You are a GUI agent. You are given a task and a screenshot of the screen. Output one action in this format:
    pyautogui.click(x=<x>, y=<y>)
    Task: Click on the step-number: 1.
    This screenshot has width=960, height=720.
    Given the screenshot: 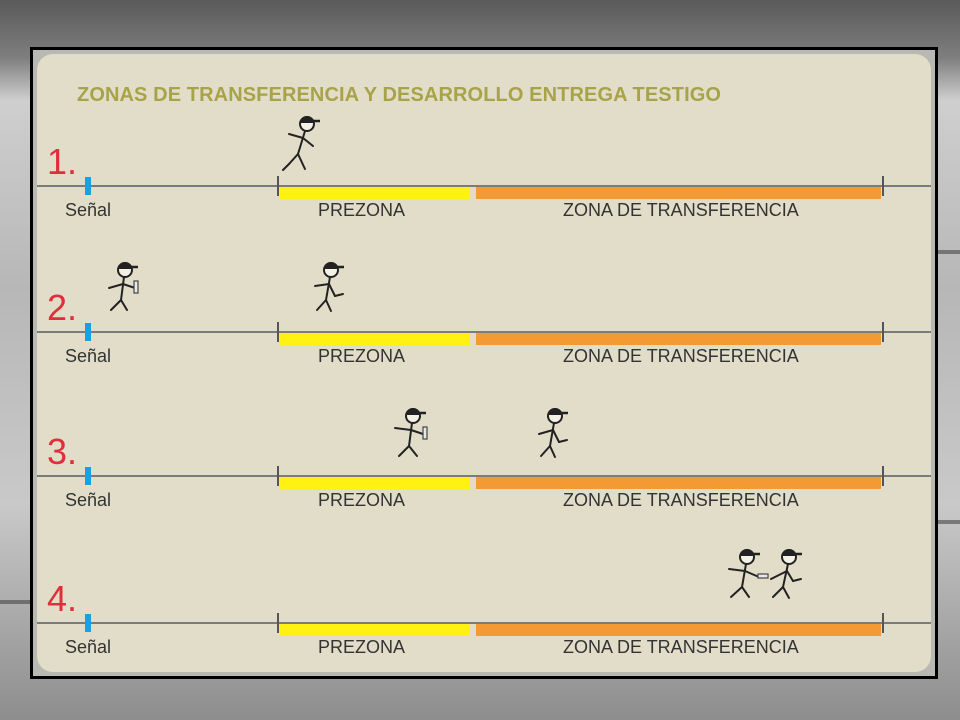 What is the action you would take?
    pyautogui.click(x=62, y=161)
    